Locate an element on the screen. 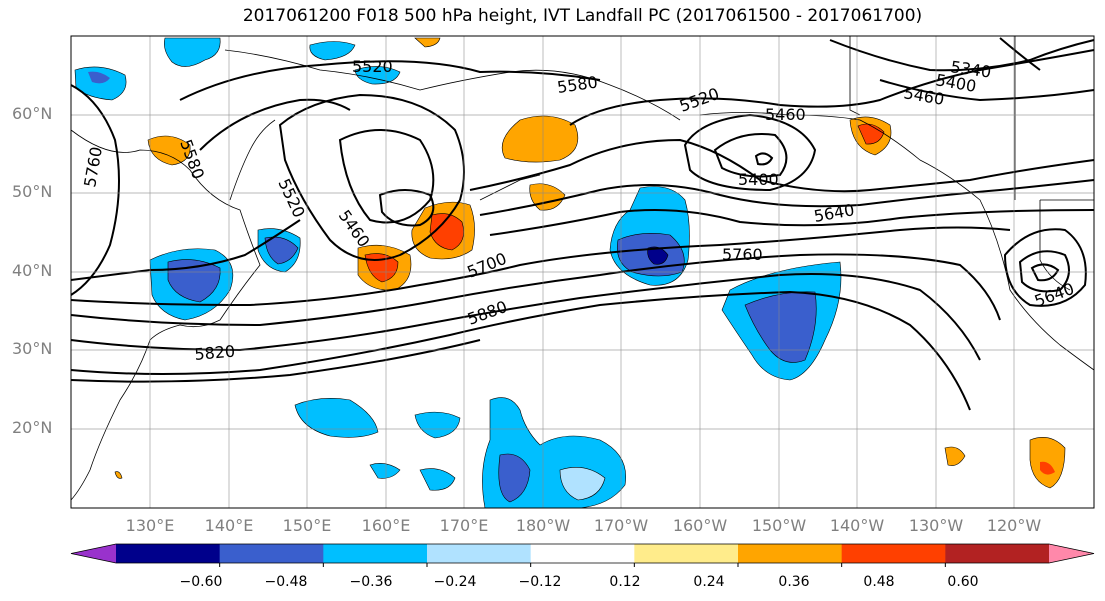 The width and height of the screenshot is (1105, 601). colorbar-tick-label: −0.12 is located at coordinates (540, 582).